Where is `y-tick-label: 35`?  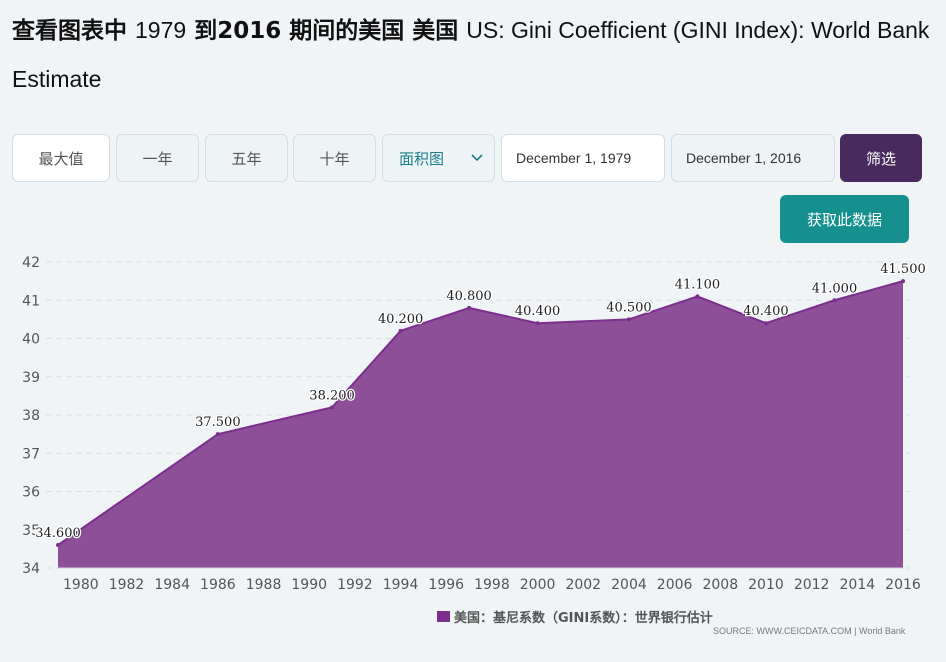 y-tick-label: 35 is located at coordinates (31, 531).